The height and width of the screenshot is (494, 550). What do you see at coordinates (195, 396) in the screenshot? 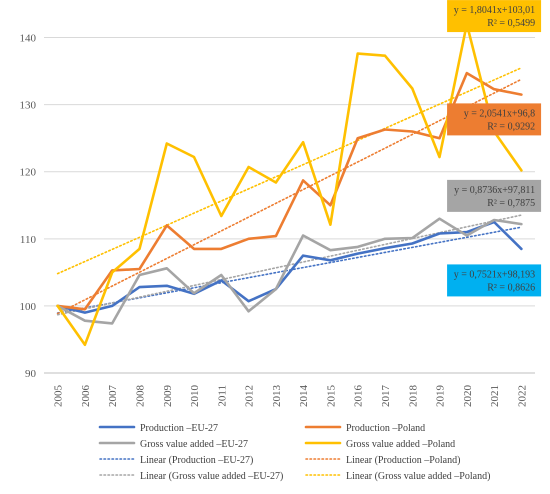
I see `x-tick-label: 2010` at bounding box center [195, 396].